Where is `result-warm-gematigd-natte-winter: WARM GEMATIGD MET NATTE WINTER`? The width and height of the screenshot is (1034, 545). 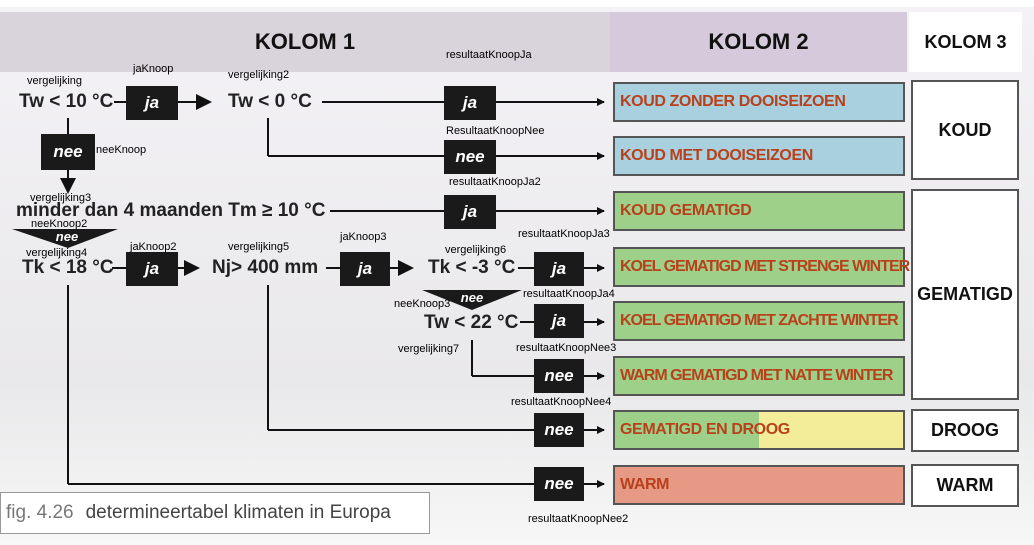
result-warm-gematigd-natte-winter: WARM GEMATIGD MET NATTE WINTER is located at coordinates (759, 376).